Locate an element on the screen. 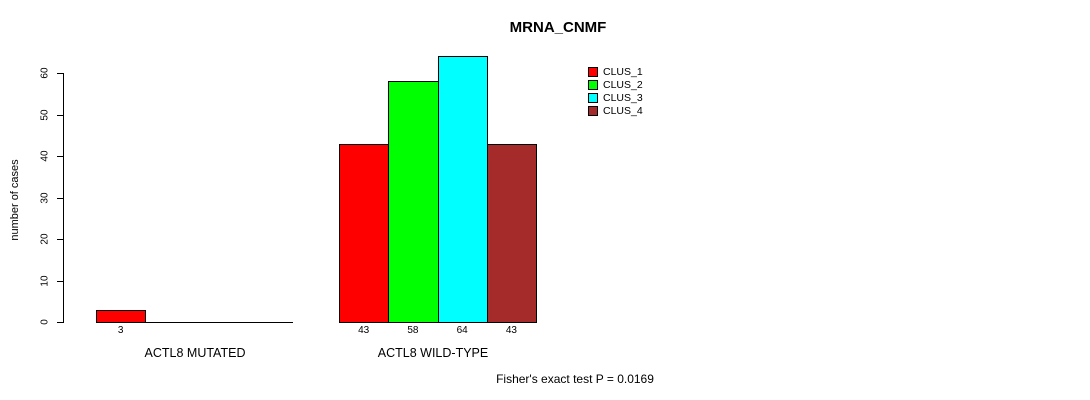 This screenshot has height=400, width=1090. legend-item: CLUS_1 is located at coordinates (615, 71).